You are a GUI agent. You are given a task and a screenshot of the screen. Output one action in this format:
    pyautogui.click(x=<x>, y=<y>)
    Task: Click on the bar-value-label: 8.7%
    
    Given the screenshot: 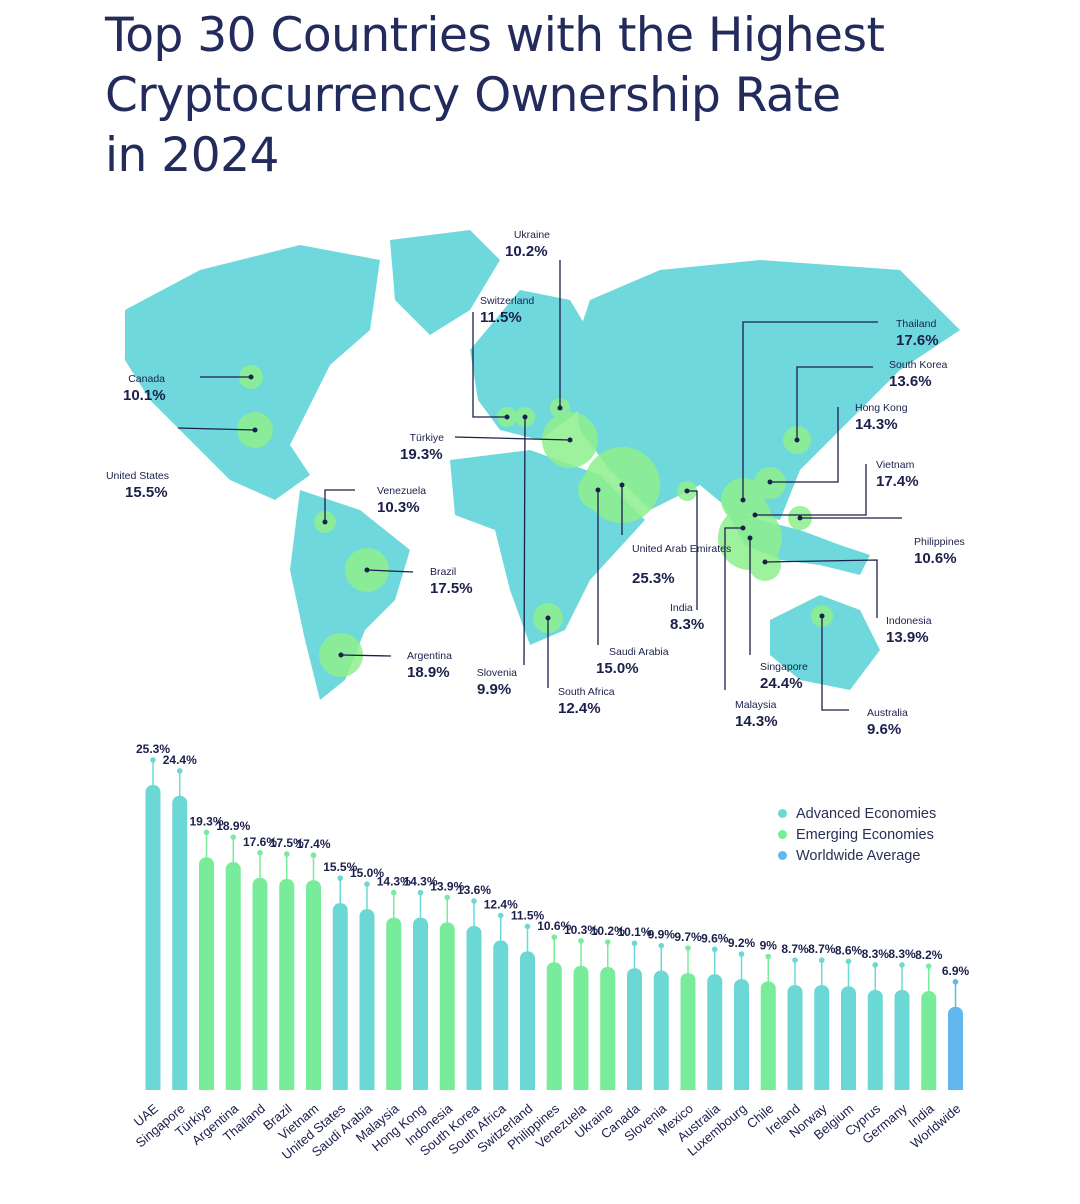 What is the action you would take?
    pyautogui.click(x=822, y=949)
    